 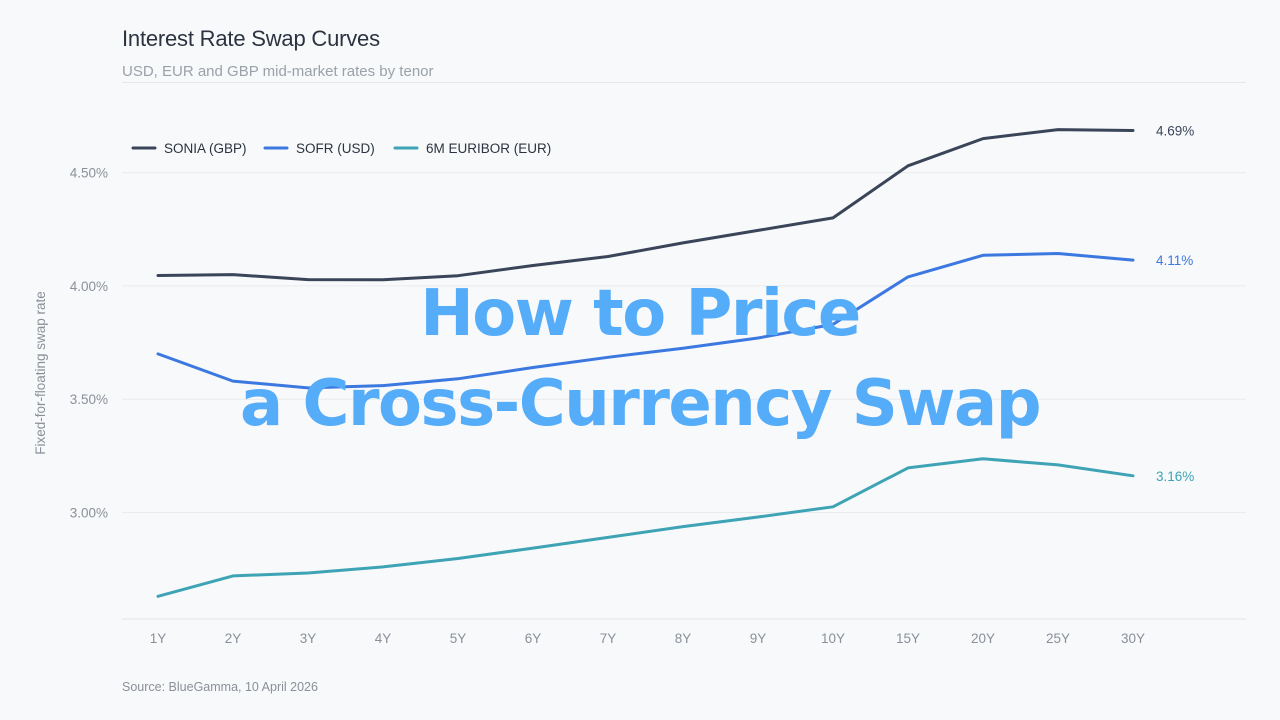 I want to click on y-axis-ticks: 3.00% 3.50% 4.00% 4.50%, so click(x=89, y=343).